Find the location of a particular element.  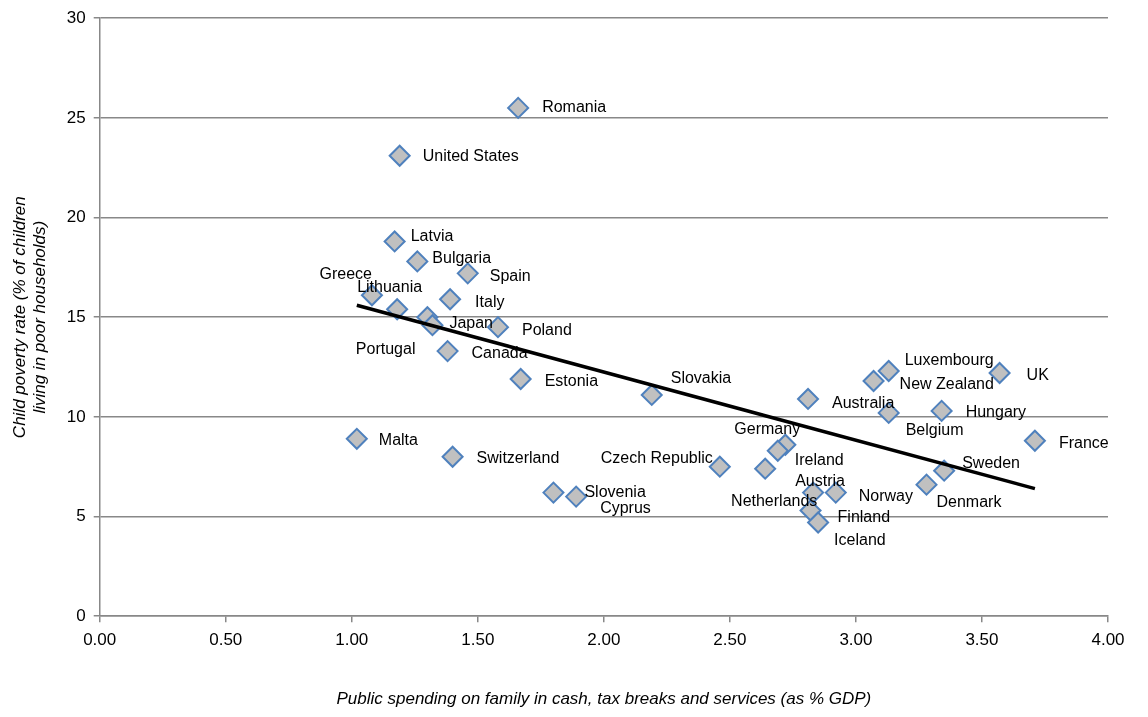

x-tick-label: 3.00 is located at coordinates (856, 640).